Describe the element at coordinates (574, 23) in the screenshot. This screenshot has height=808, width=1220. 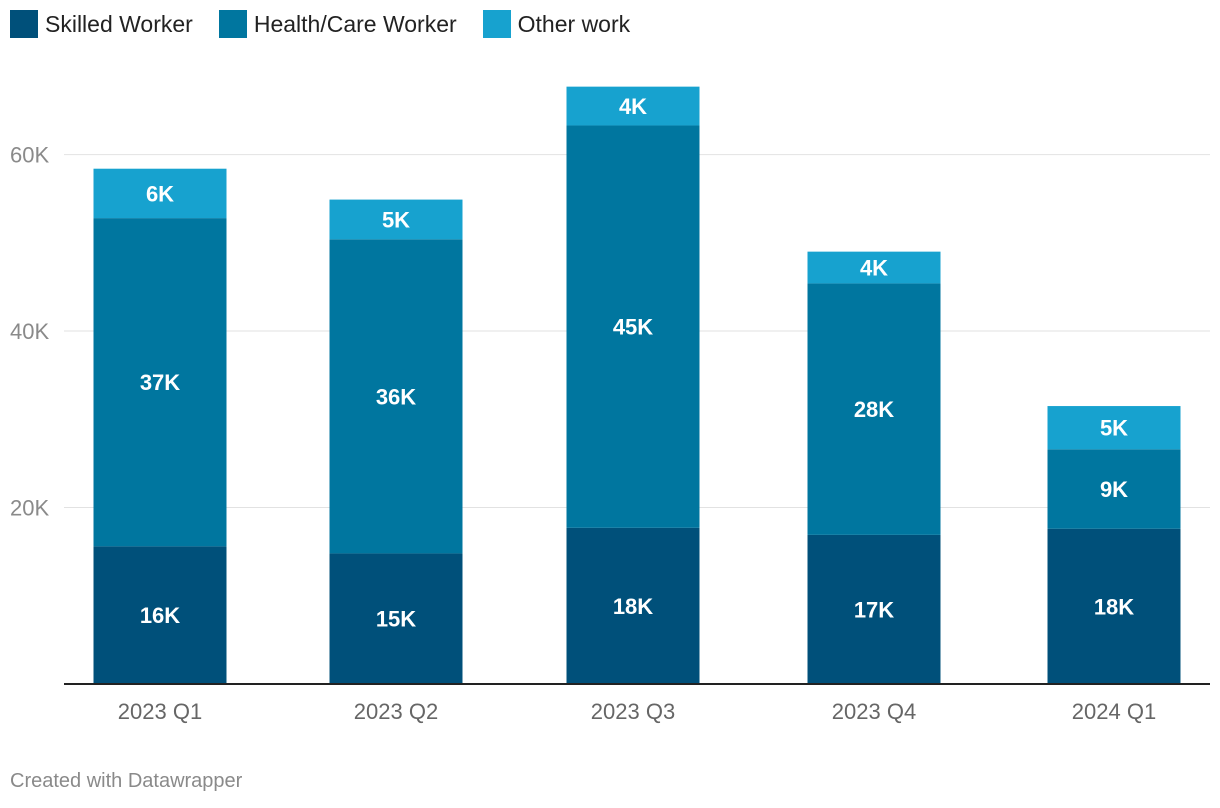
I see `legend-label: Other work` at that location.